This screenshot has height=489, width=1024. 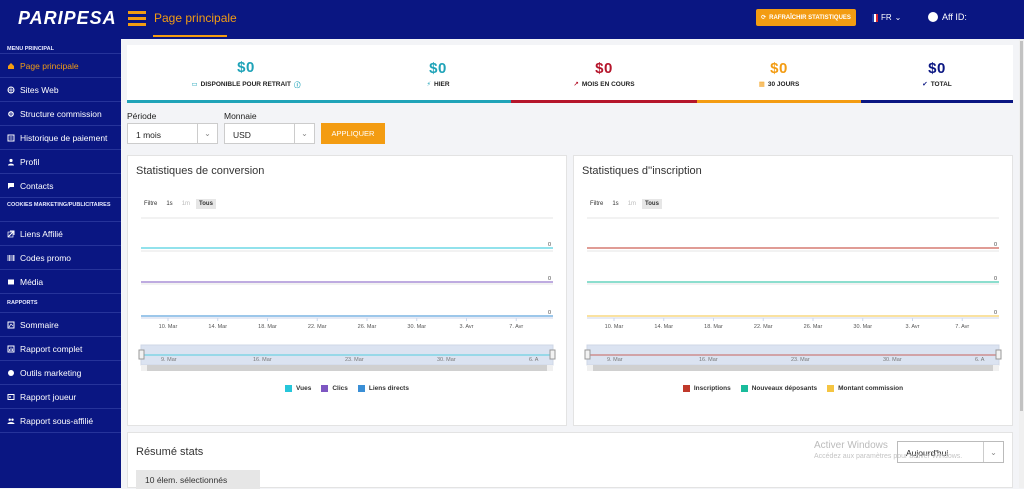 I want to click on sidebar-item-profil: Profil, so click(x=60, y=162).